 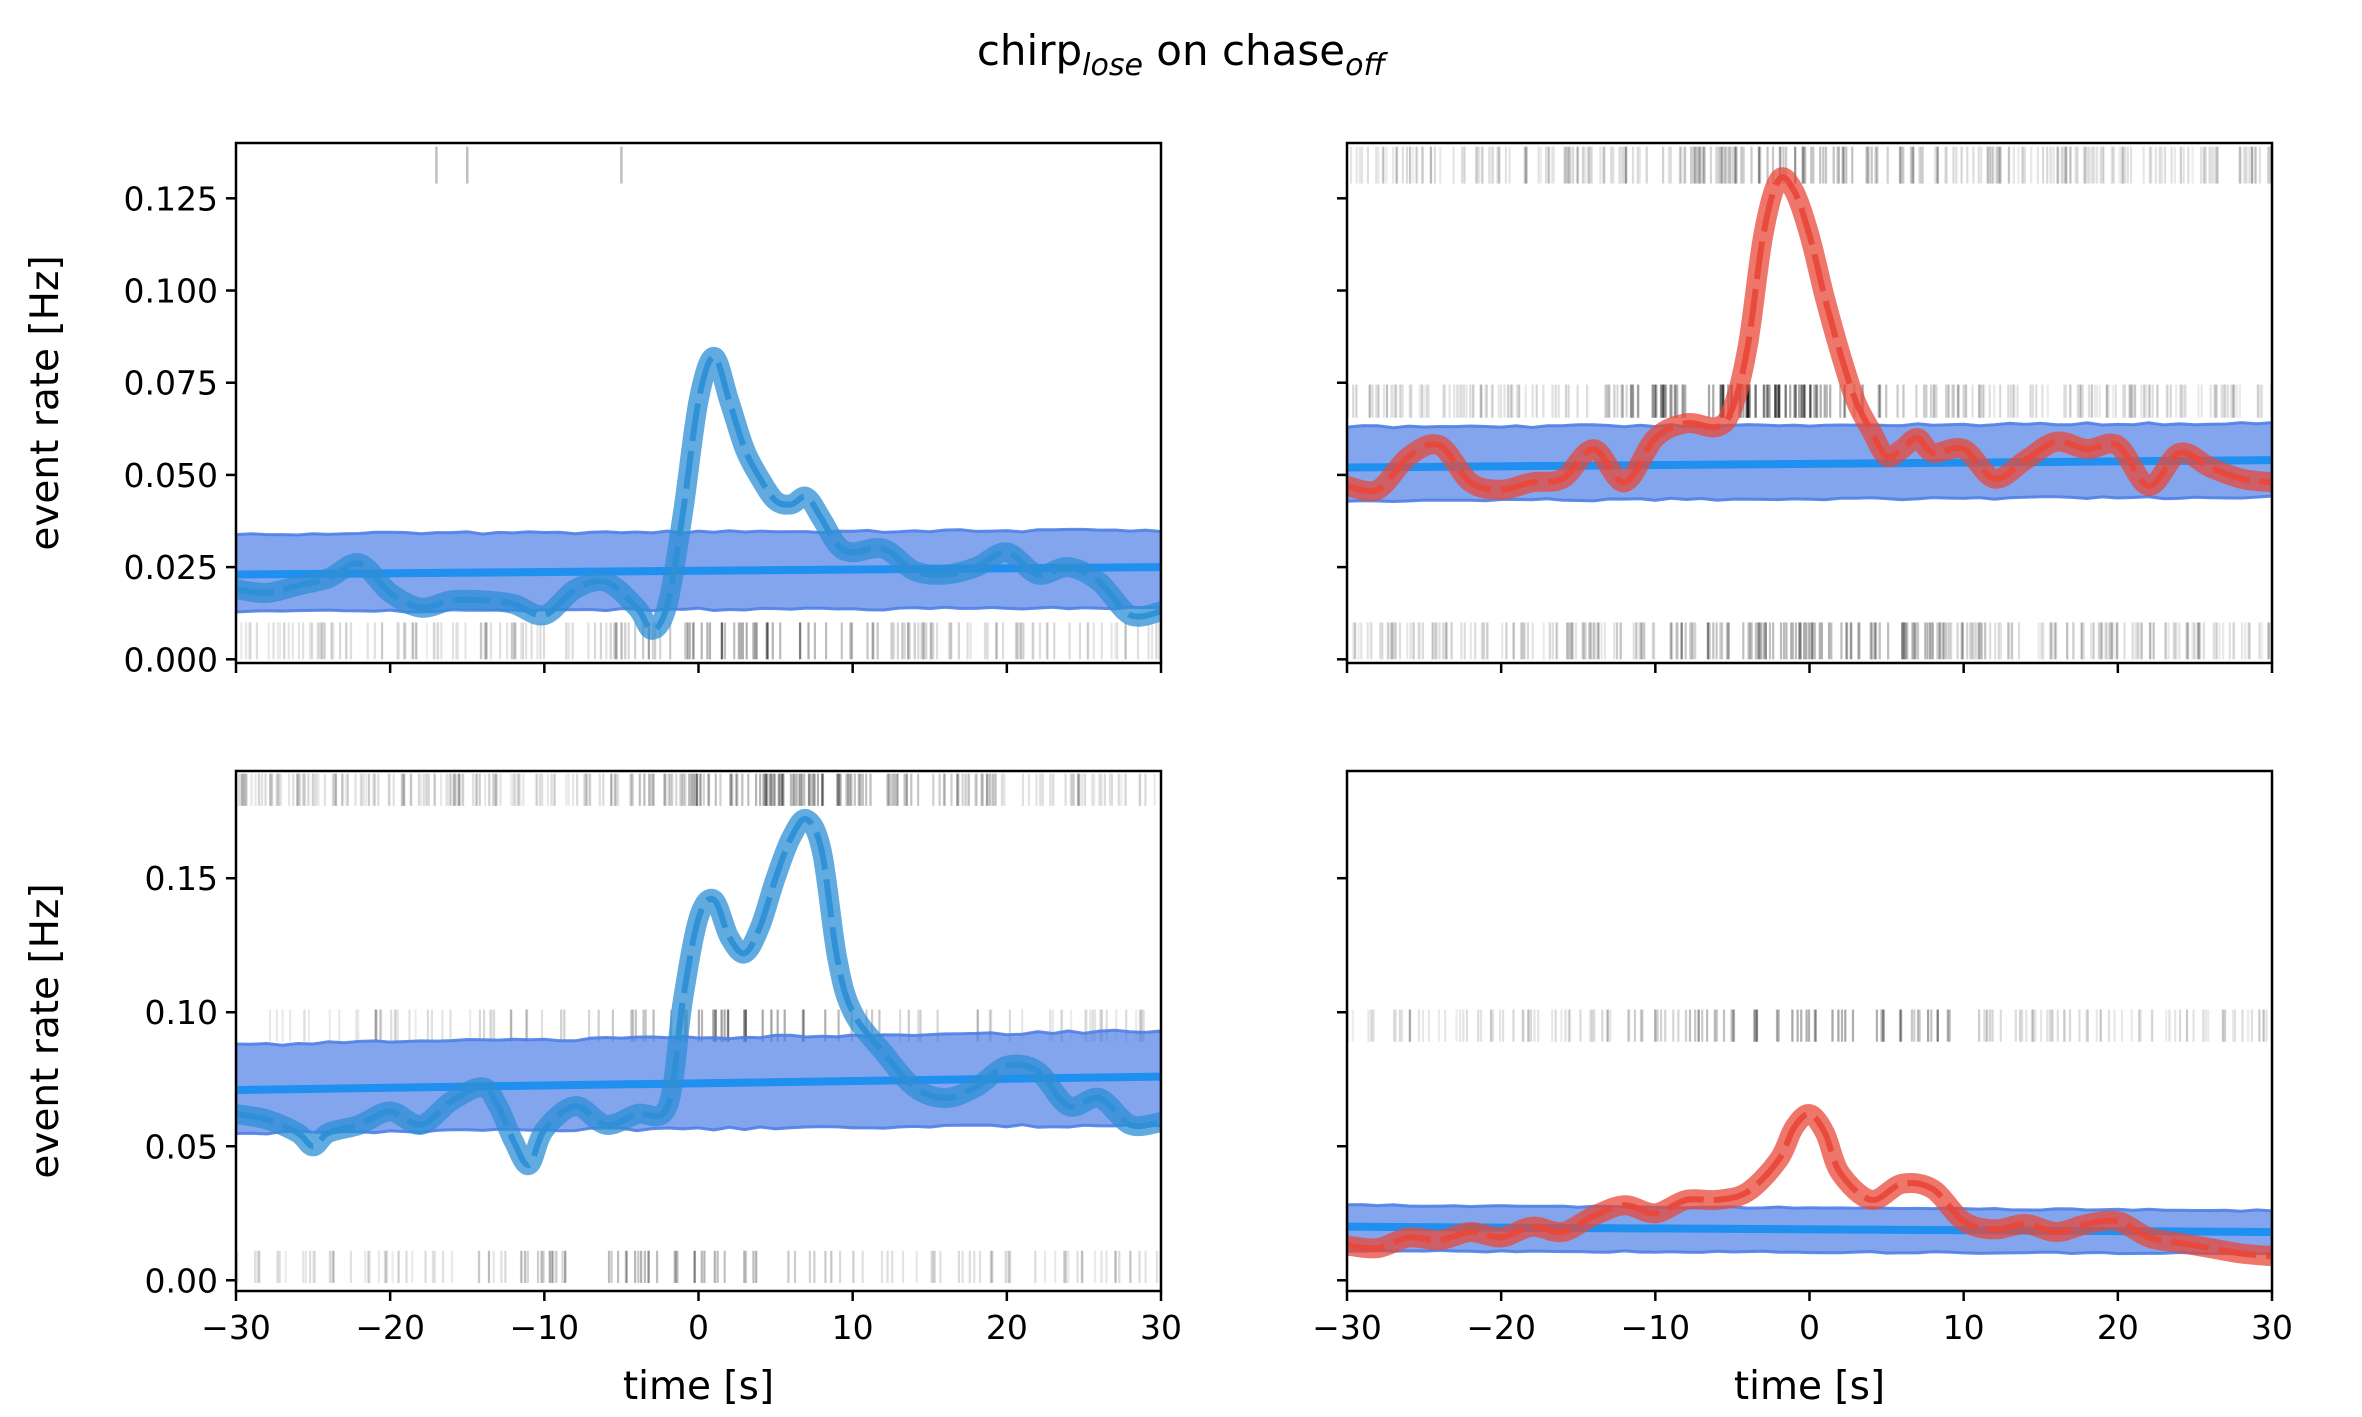 I want to click on panel-top-right, so click(x=1805, y=407).